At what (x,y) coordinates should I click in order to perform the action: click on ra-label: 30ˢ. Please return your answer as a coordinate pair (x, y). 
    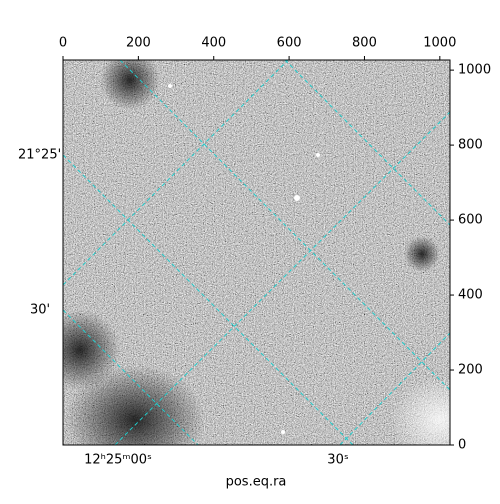
    Looking at the image, I should click on (338, 460).